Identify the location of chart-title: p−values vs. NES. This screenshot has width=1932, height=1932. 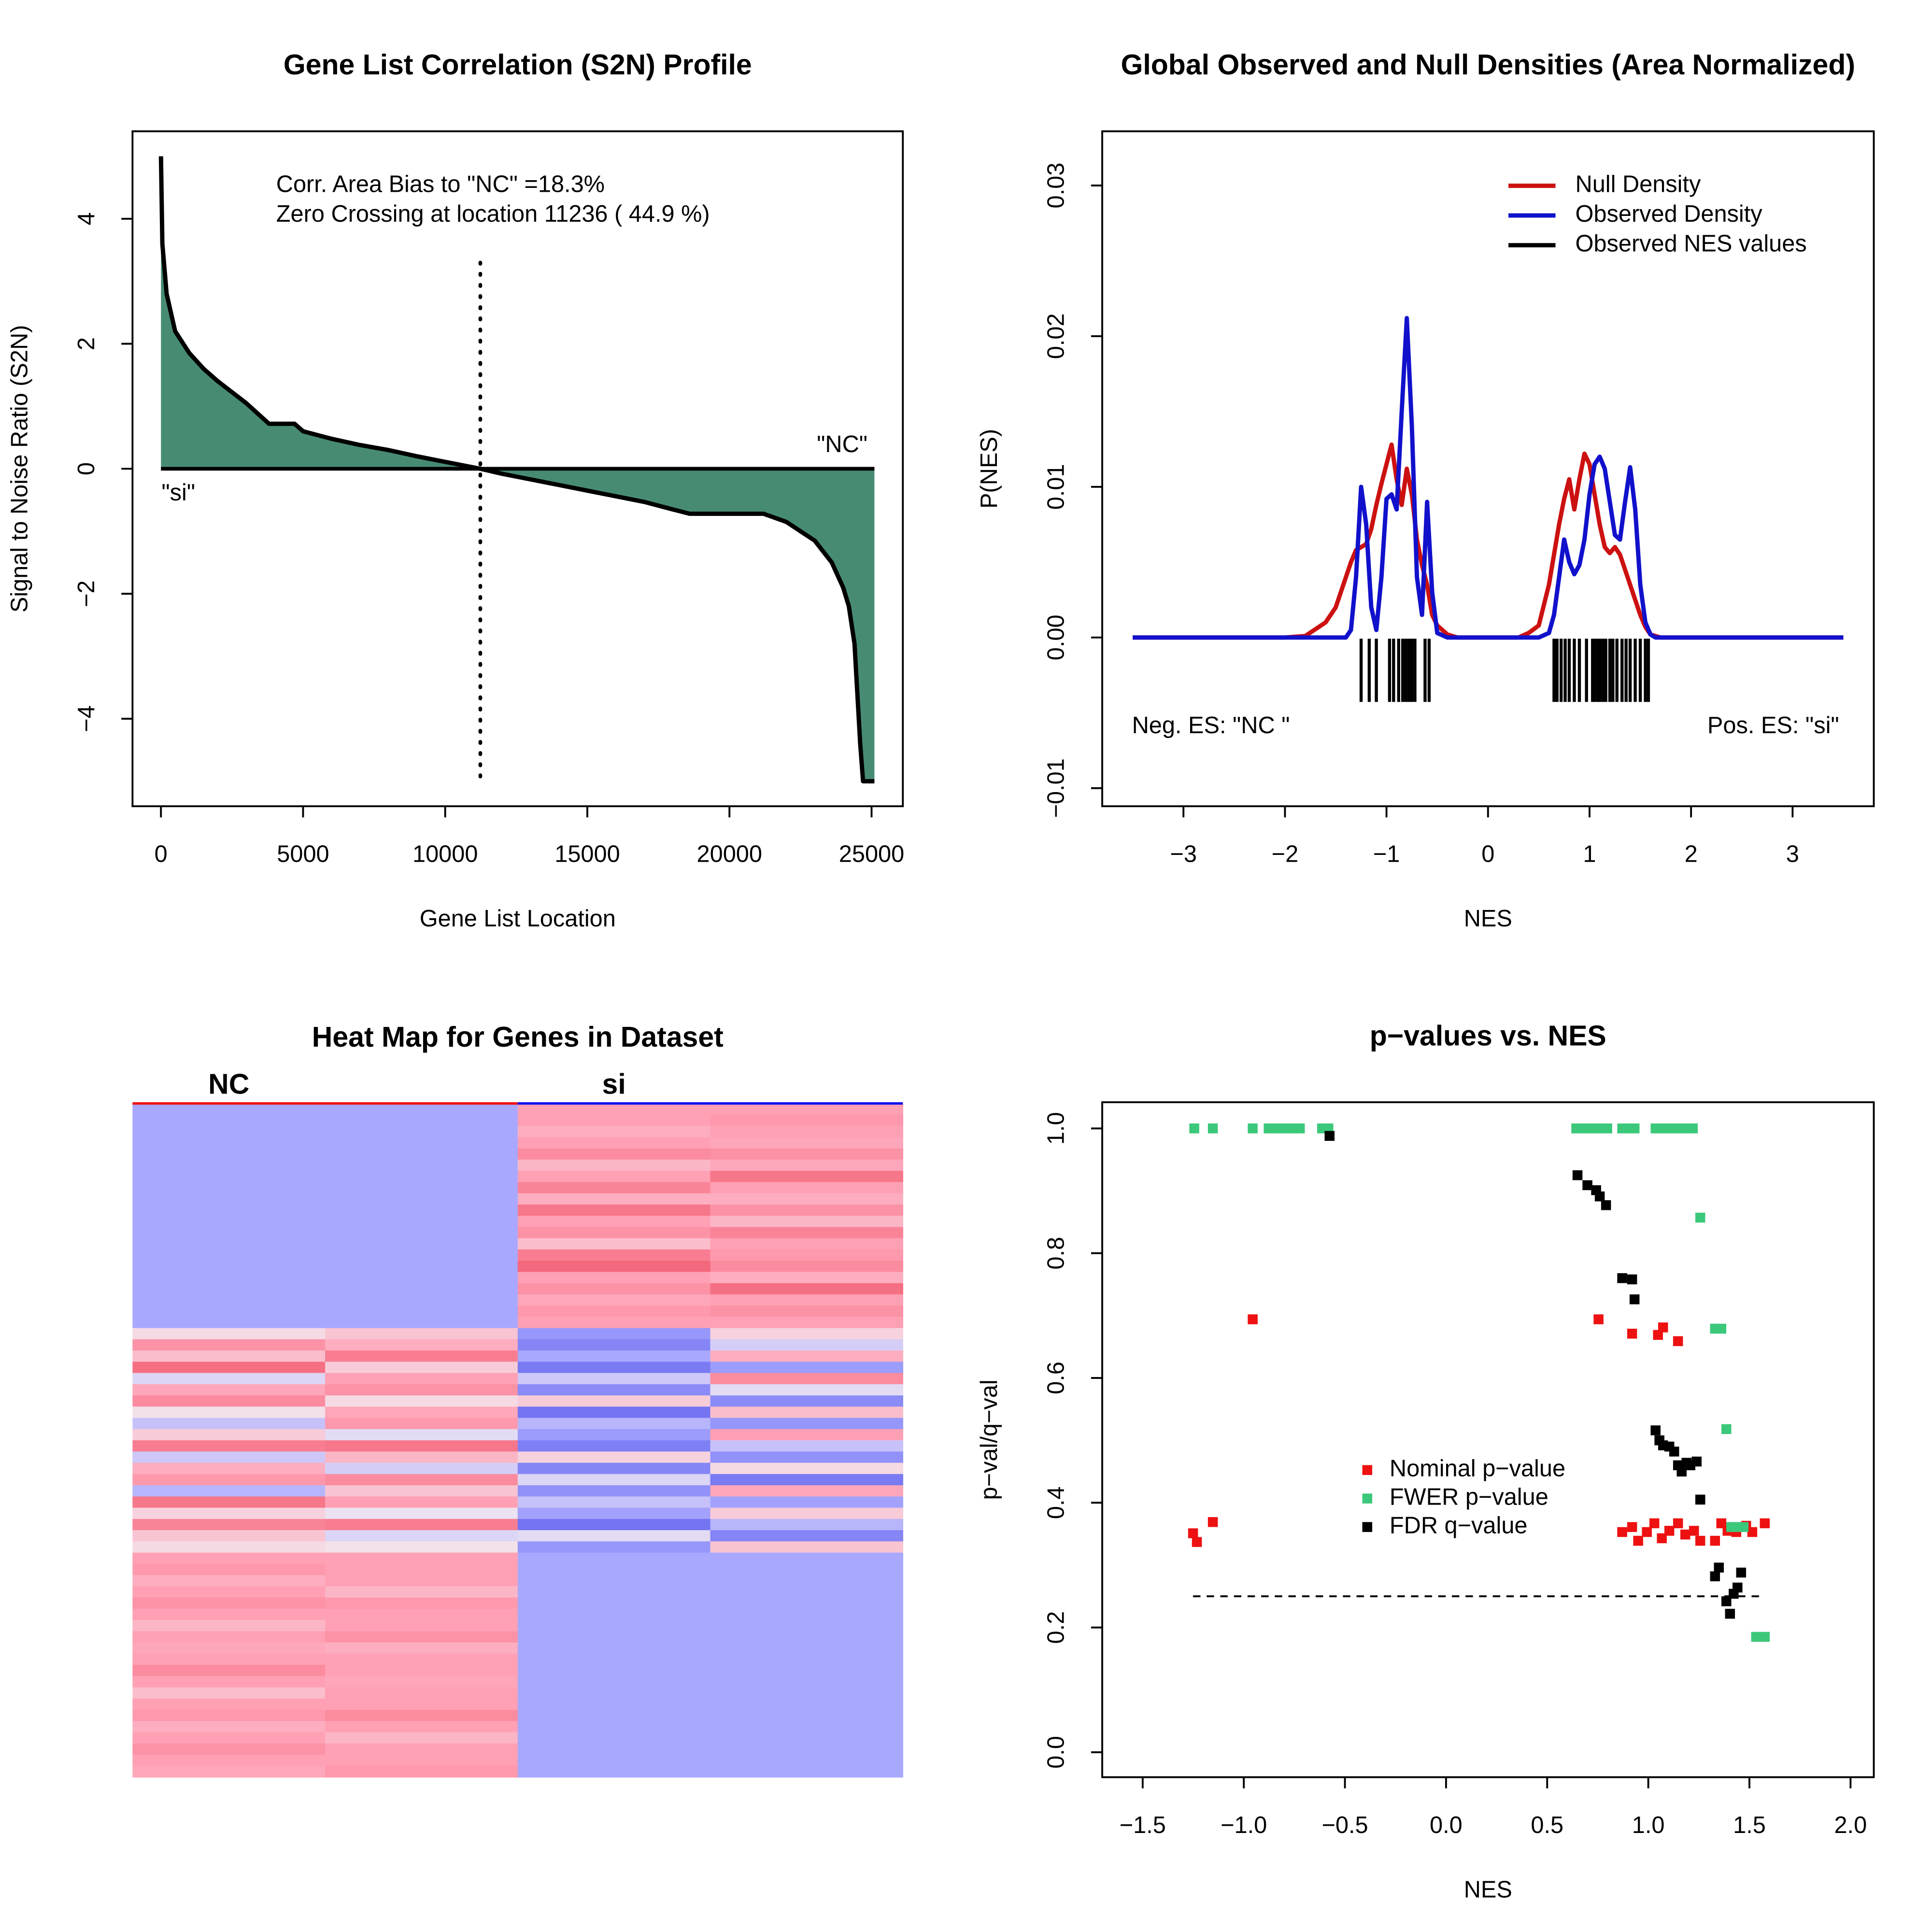
(1488, 1035).